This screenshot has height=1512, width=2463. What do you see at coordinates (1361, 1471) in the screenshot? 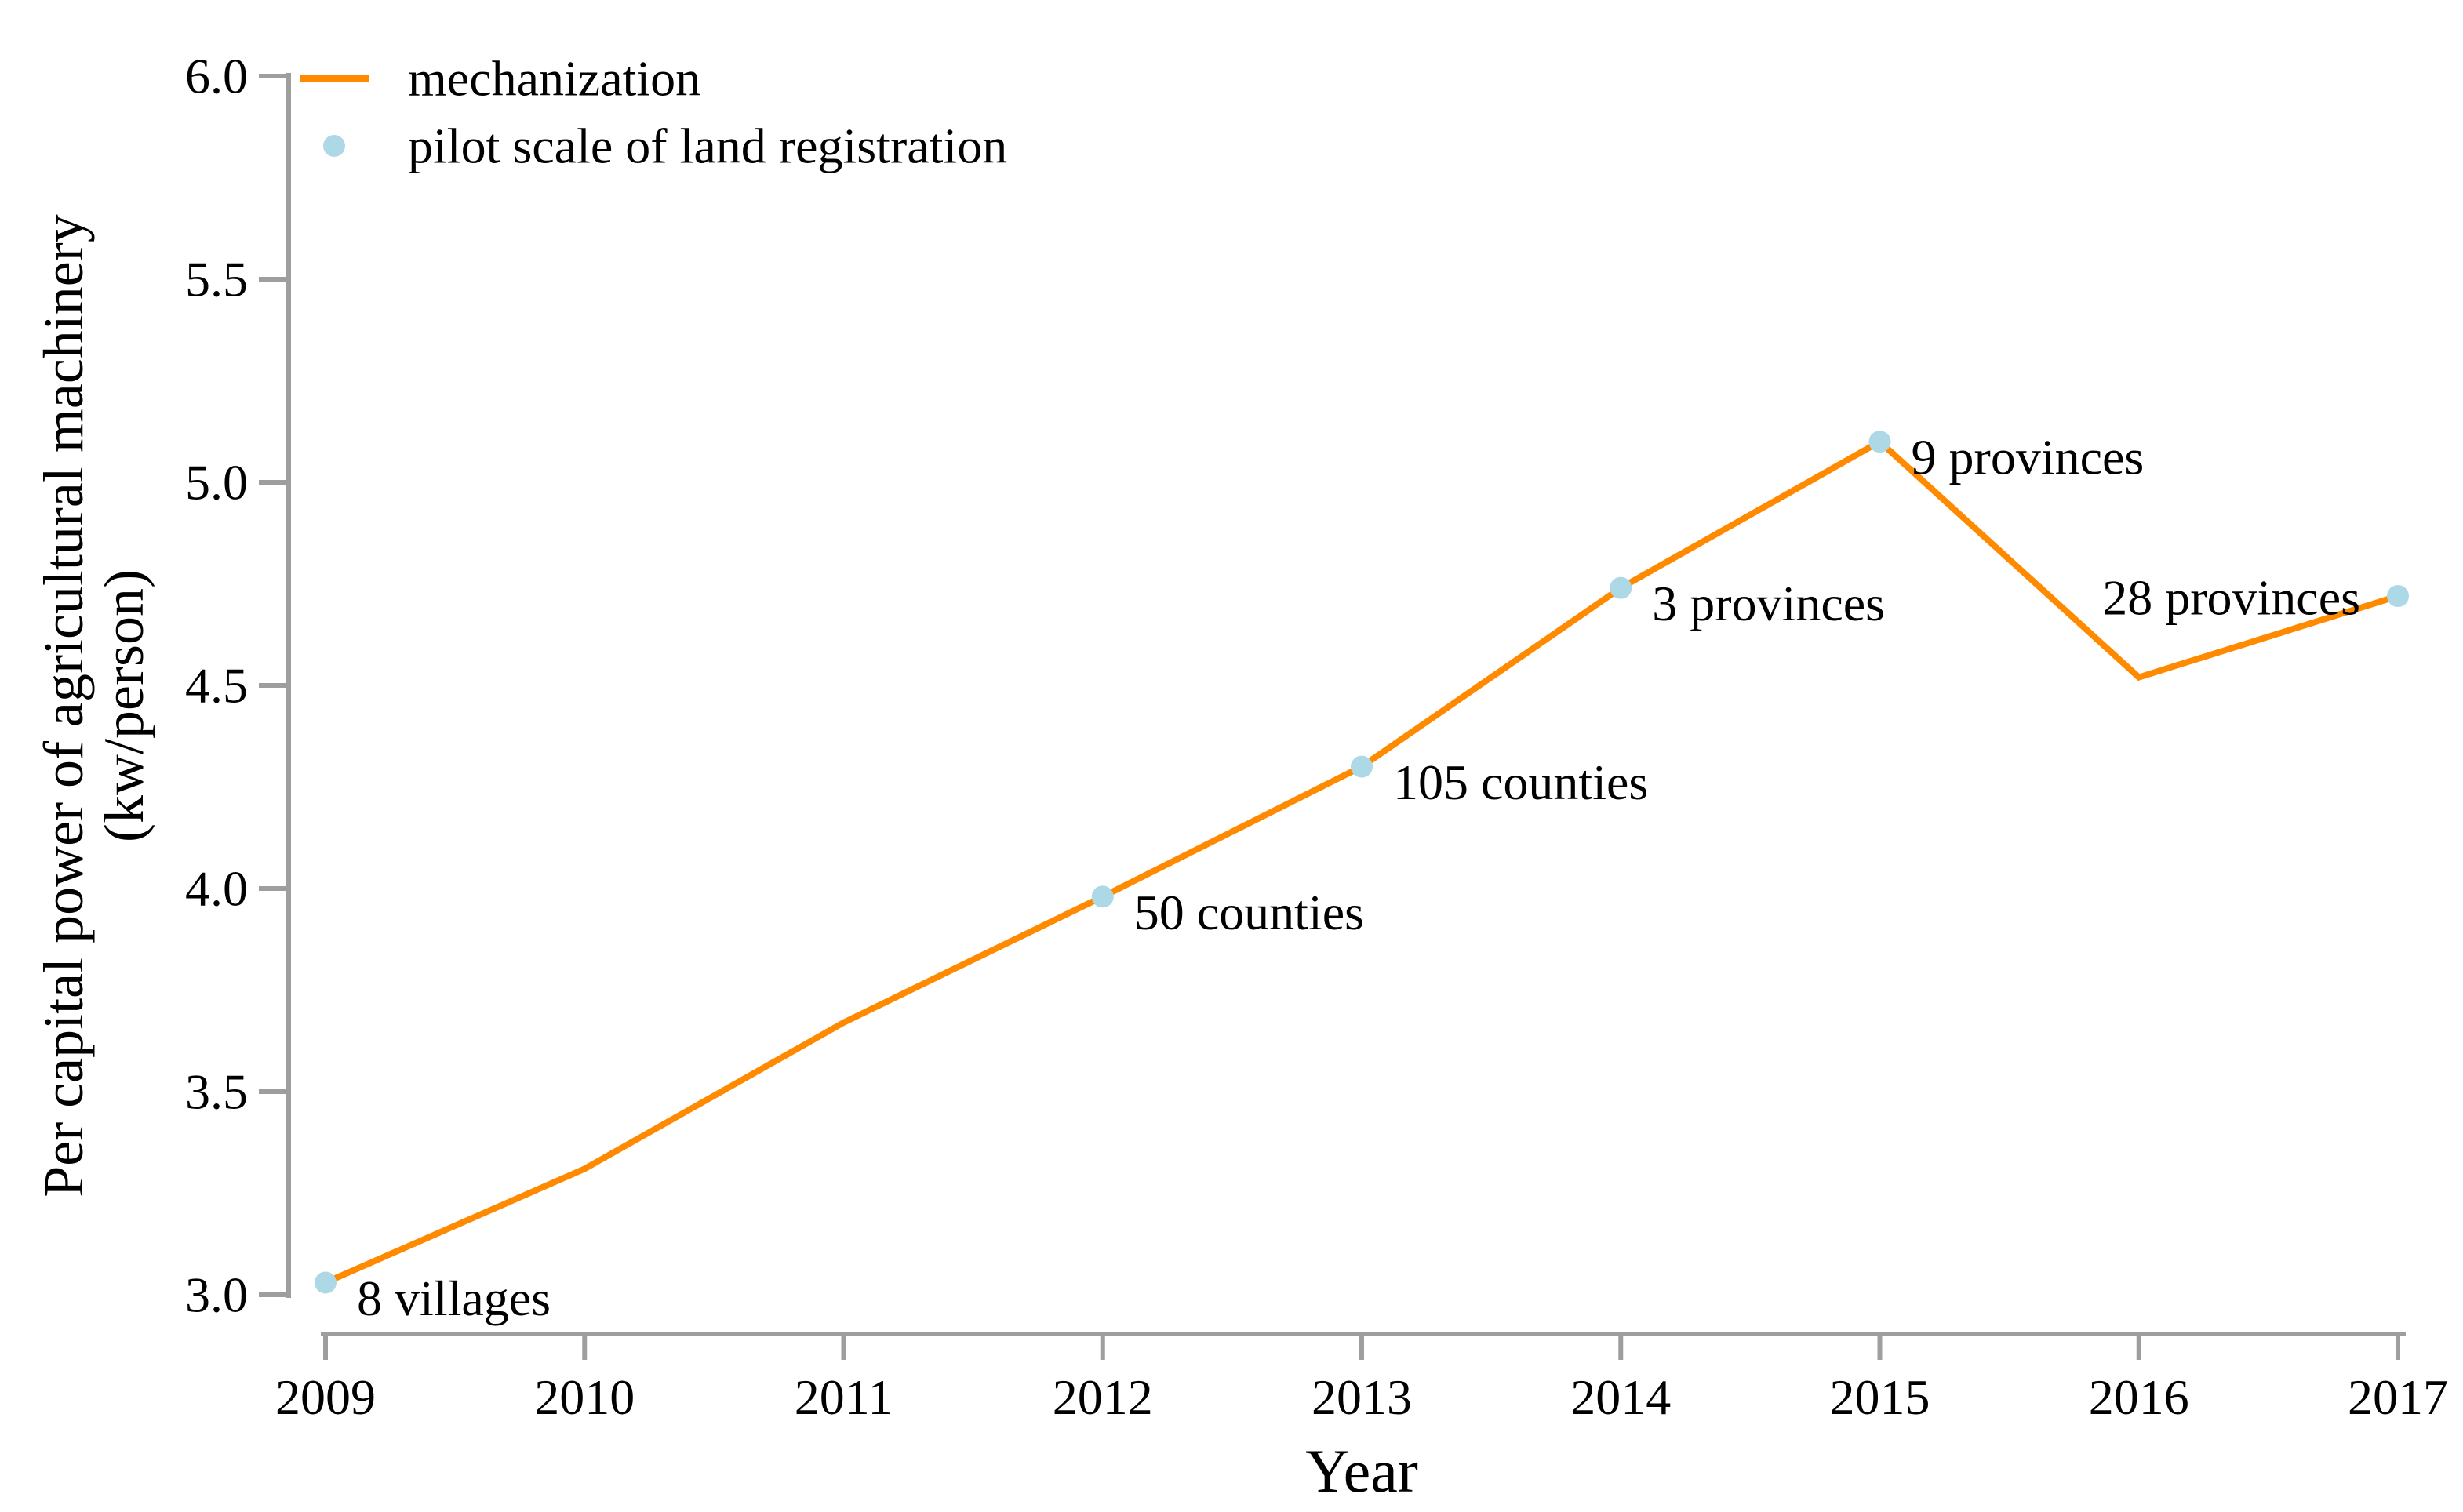
I see `x-axis-title: Year` at bounding box center [1361, 1471].